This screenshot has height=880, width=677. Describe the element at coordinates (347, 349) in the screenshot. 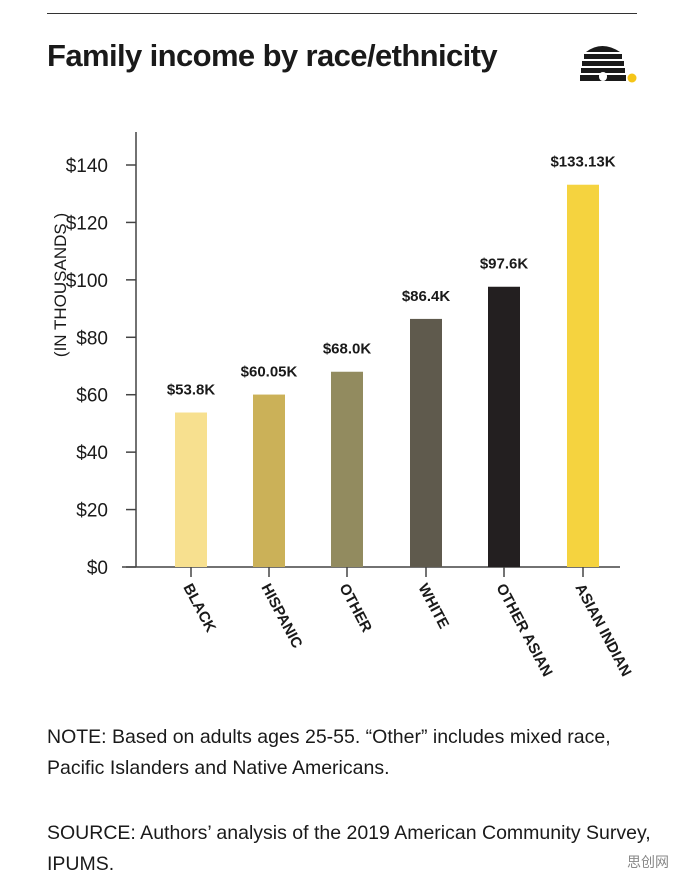

I see `data-label: $68.0K` at that location.